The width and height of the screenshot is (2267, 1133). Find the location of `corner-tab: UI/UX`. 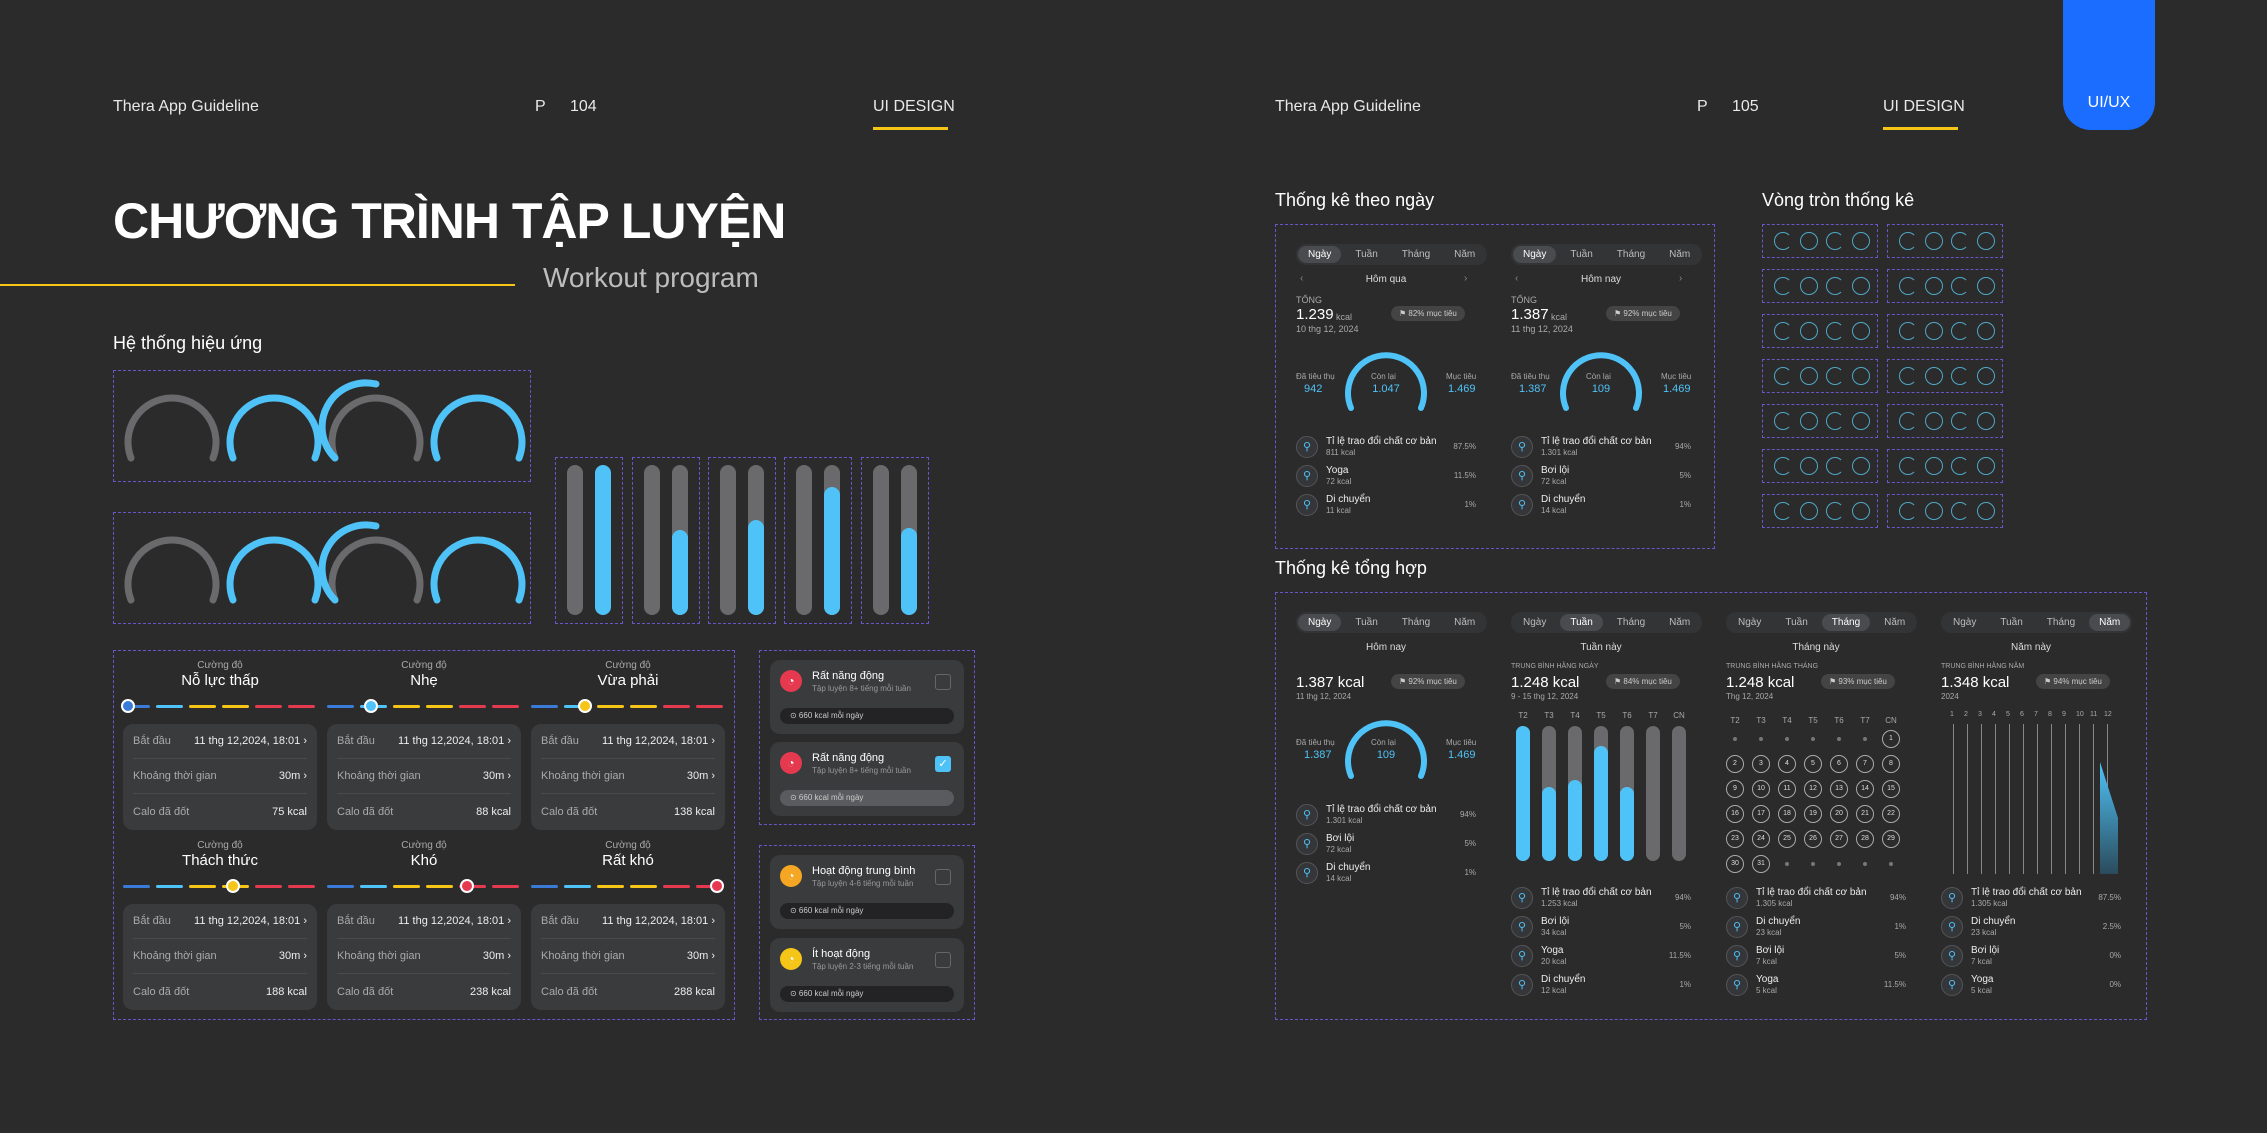

corner-tab: UI/UX is located at coordinates (2109, 65).